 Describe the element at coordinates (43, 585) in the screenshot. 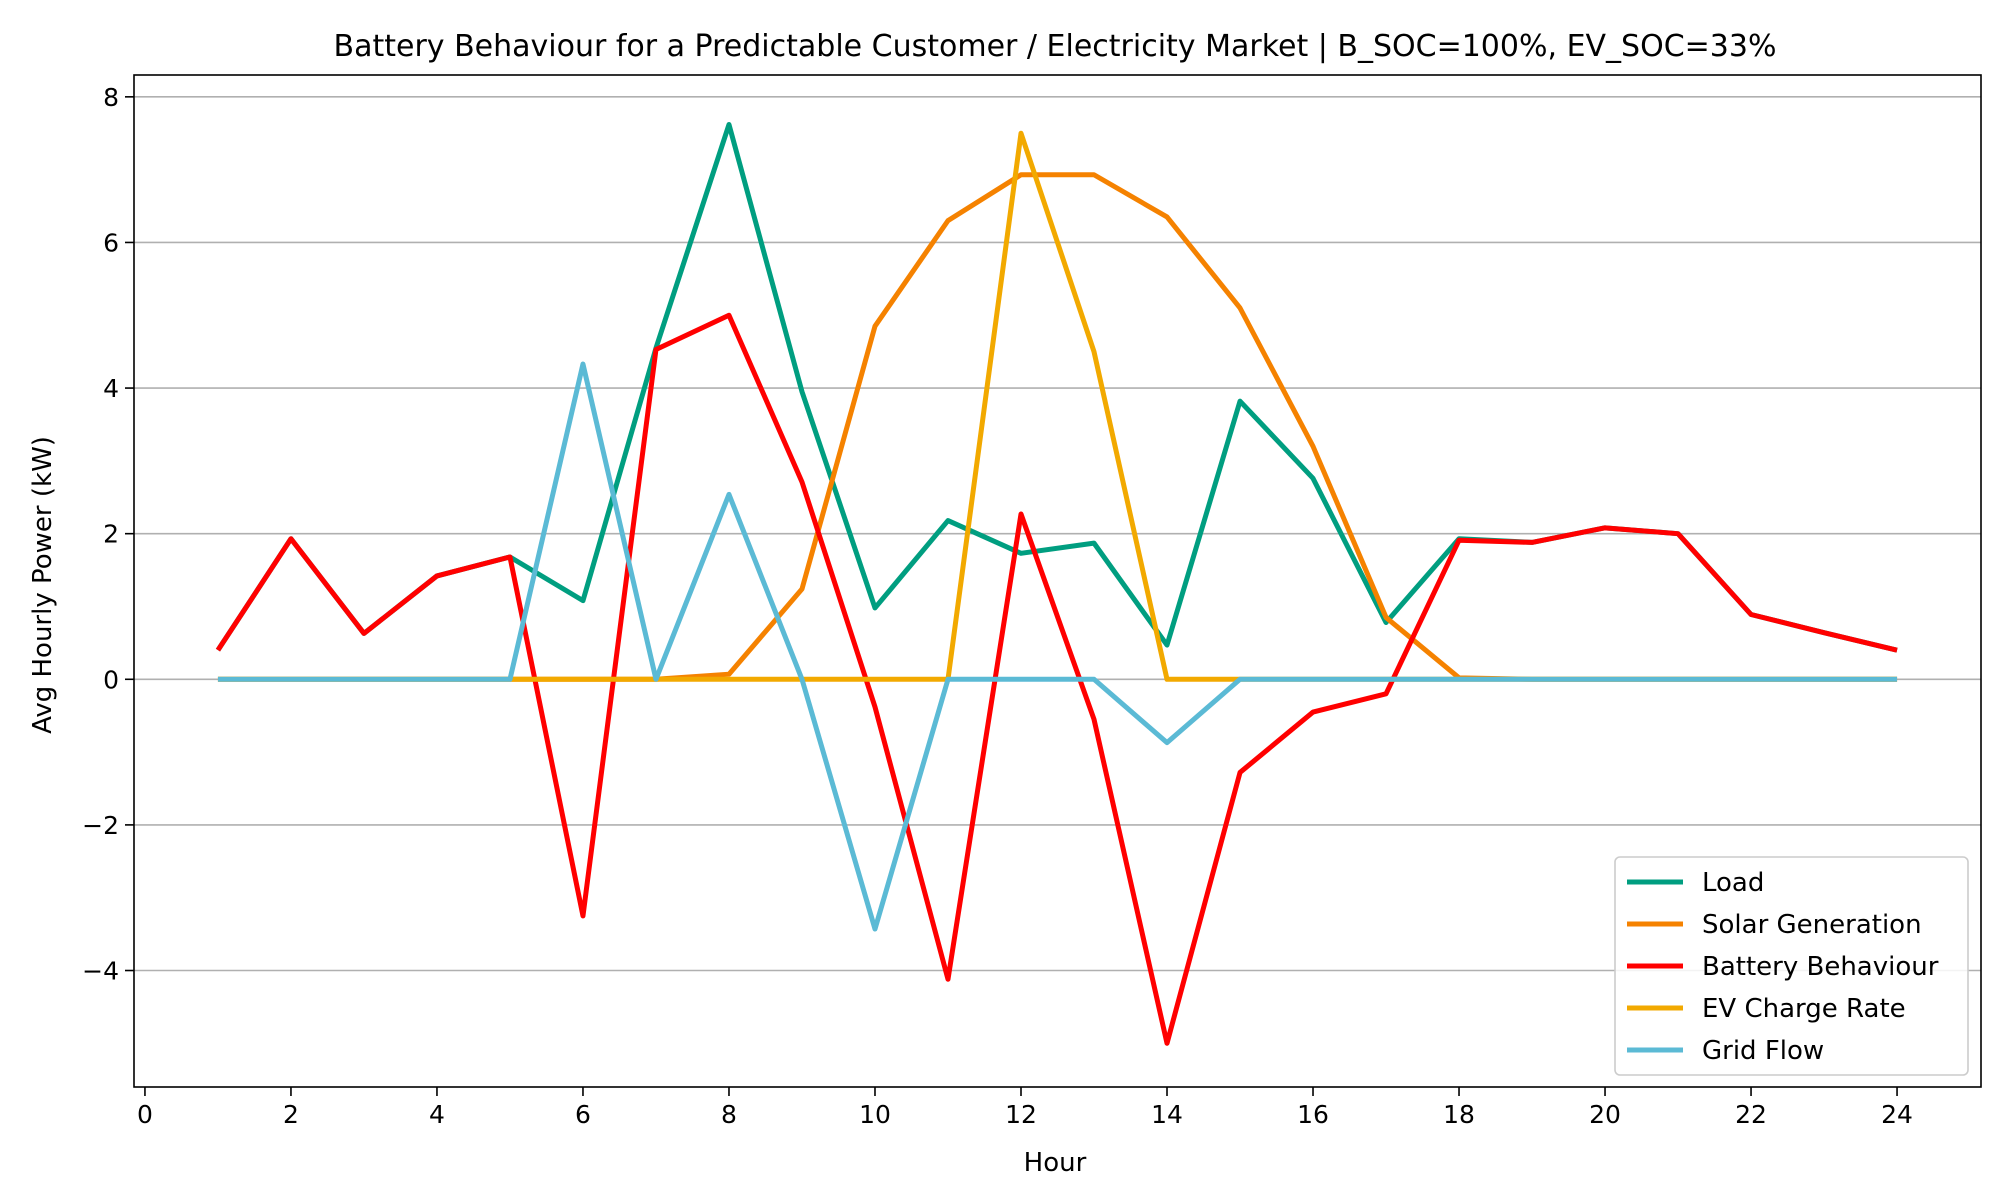

I see `y-axis-label: Avg Hourly Power (kW)` at that location.